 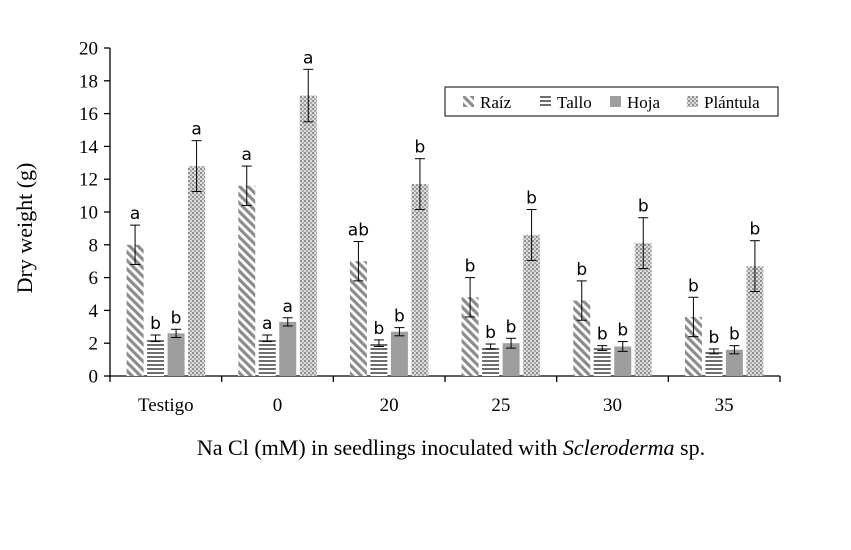 I want to click on y-tick-label: 4, so click(x=94, y=311).